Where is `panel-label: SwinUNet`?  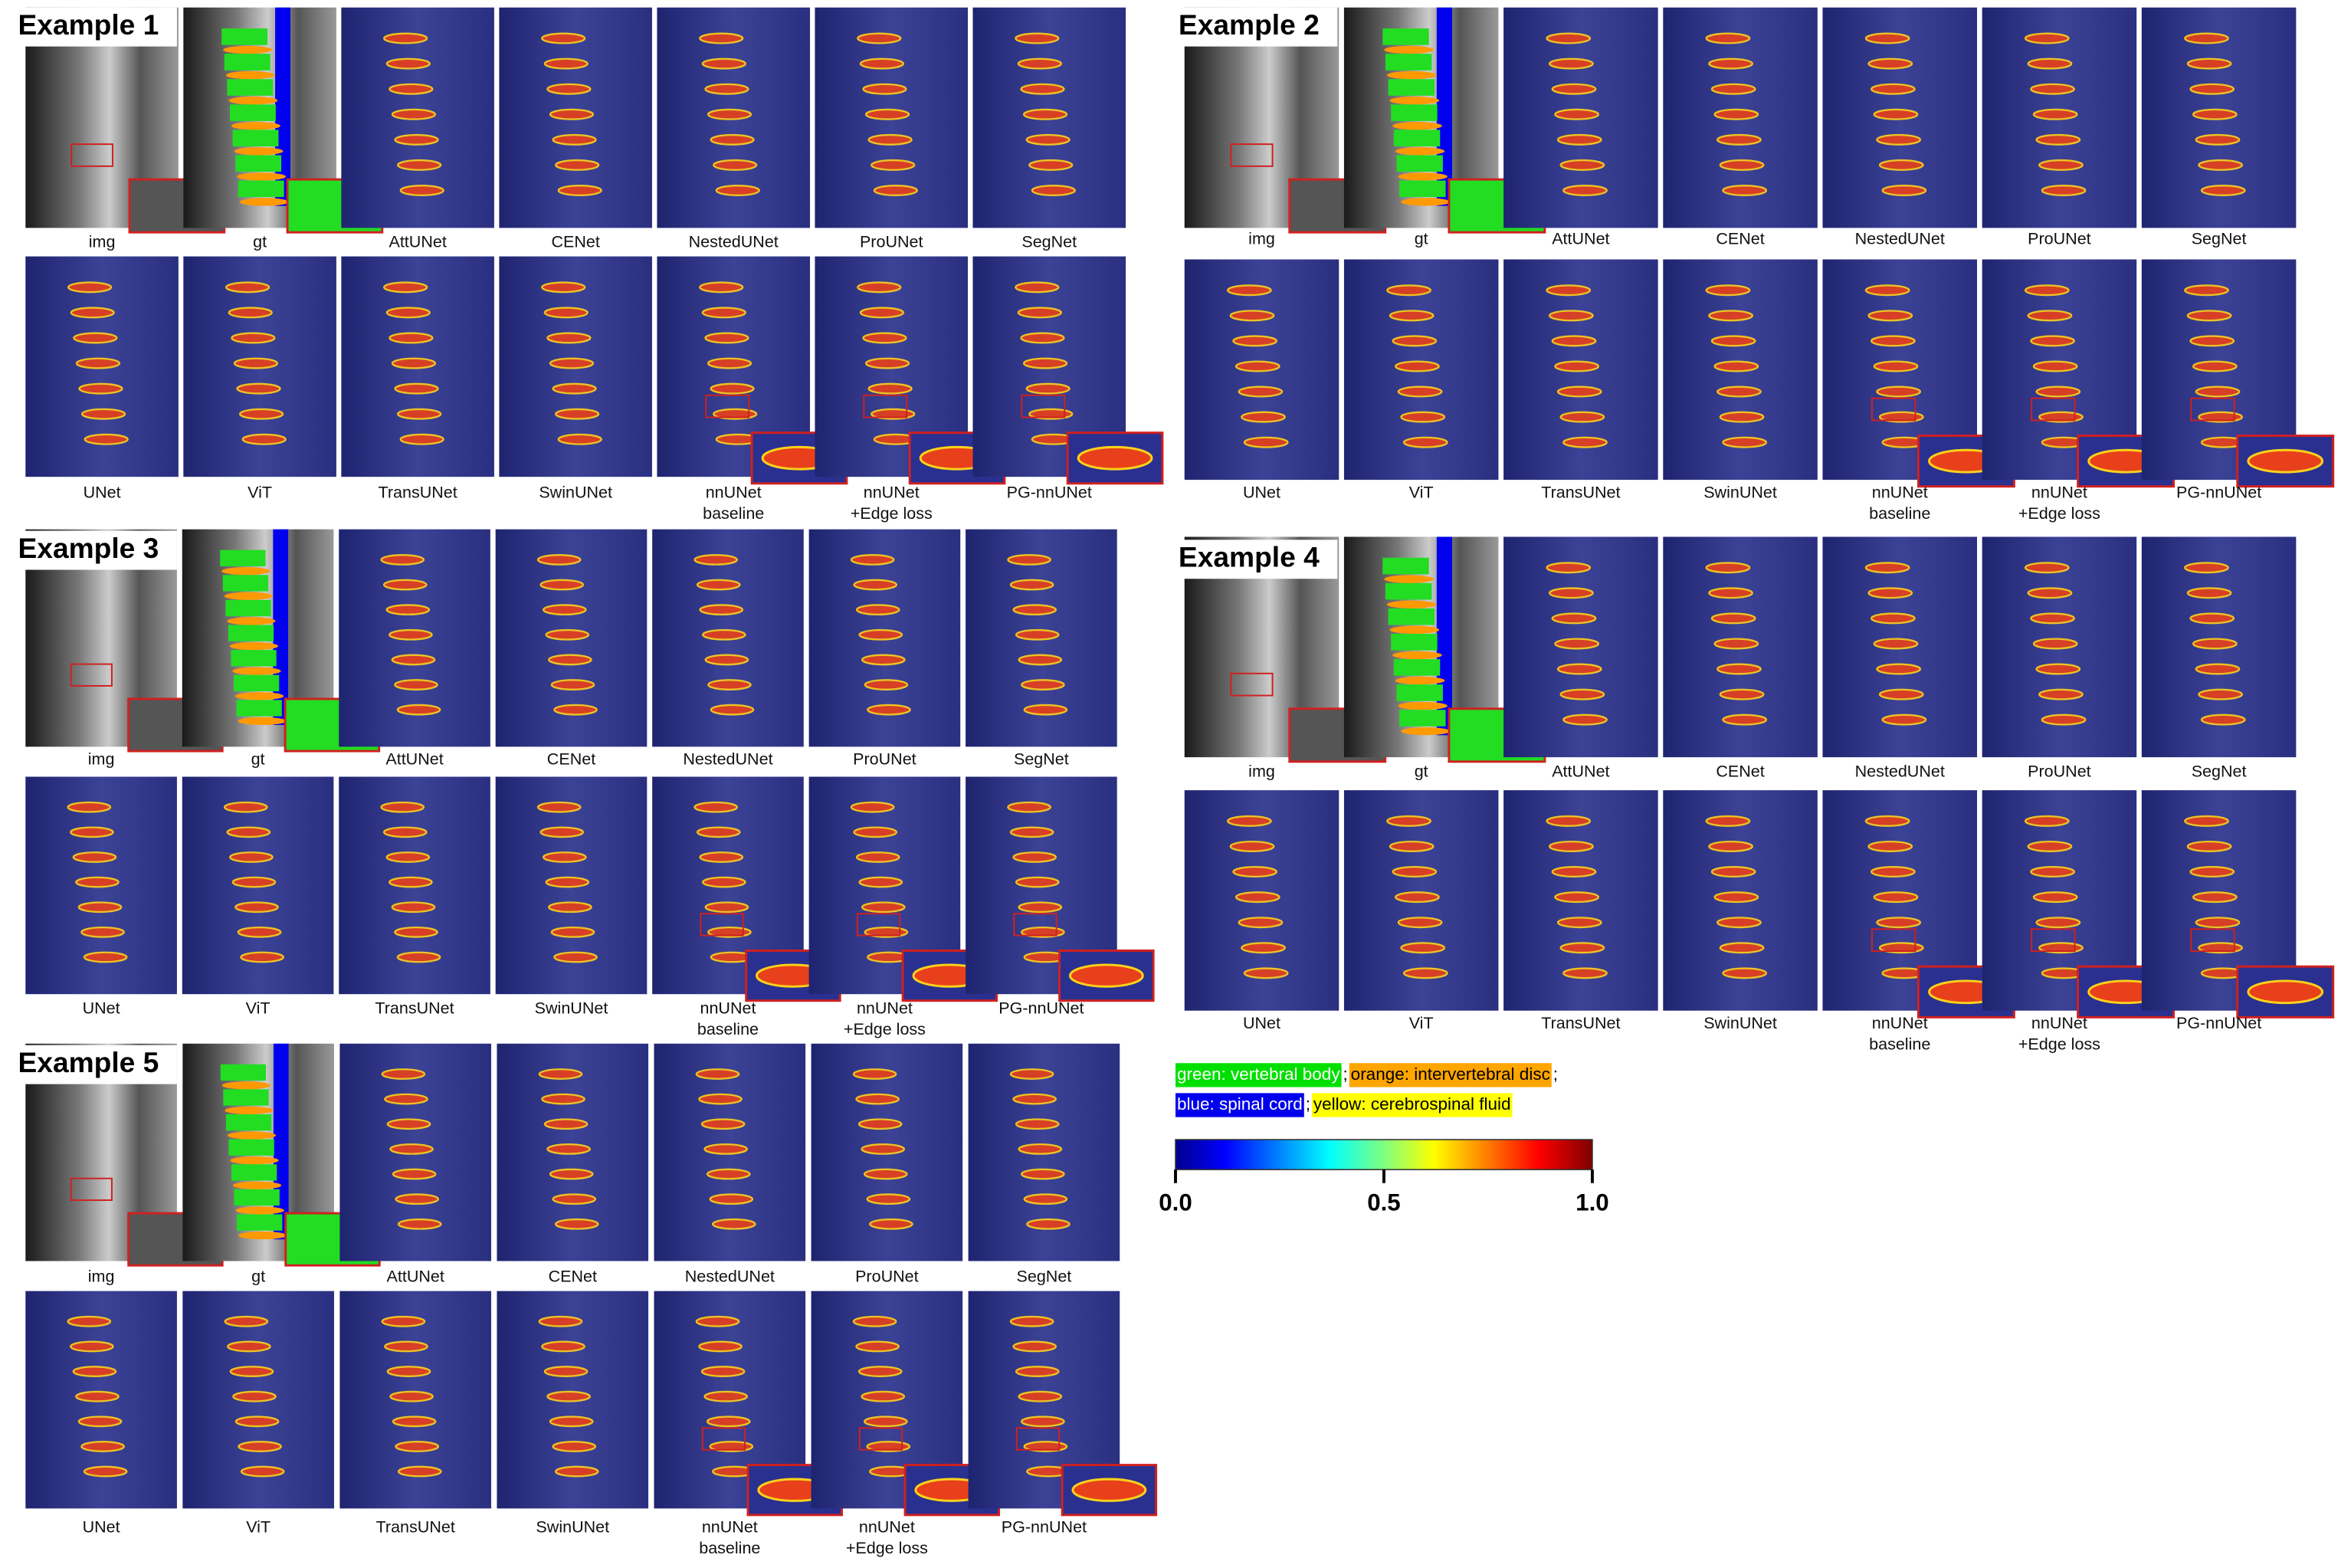
panel-label: SwinUNet is located at coordinates (575, 492).